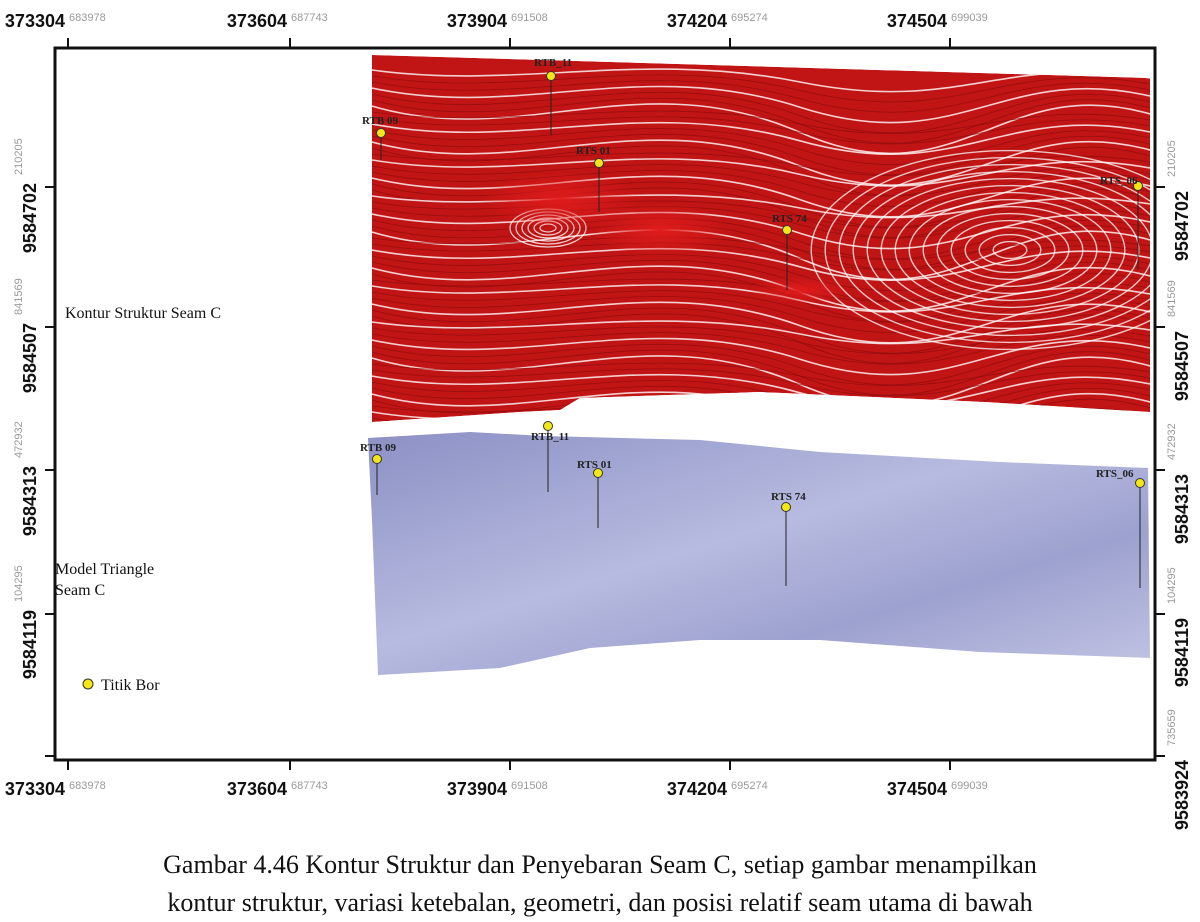 This screenshot has height=922, width=1200. What do you see at coordinates (1172, 441) in the screenshot?
I see `y-tick-sublabel-right: 472932` at bounding box center [1172, 441].